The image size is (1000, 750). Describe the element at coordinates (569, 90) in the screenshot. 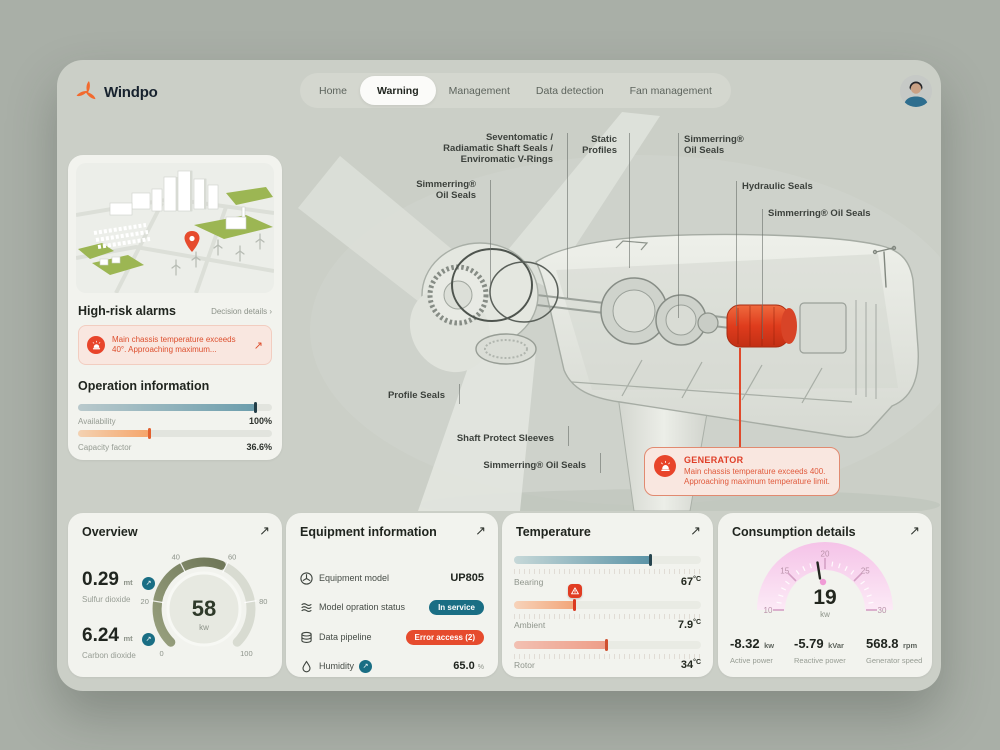

I see `tab-data-detection: Data detection` at that location.